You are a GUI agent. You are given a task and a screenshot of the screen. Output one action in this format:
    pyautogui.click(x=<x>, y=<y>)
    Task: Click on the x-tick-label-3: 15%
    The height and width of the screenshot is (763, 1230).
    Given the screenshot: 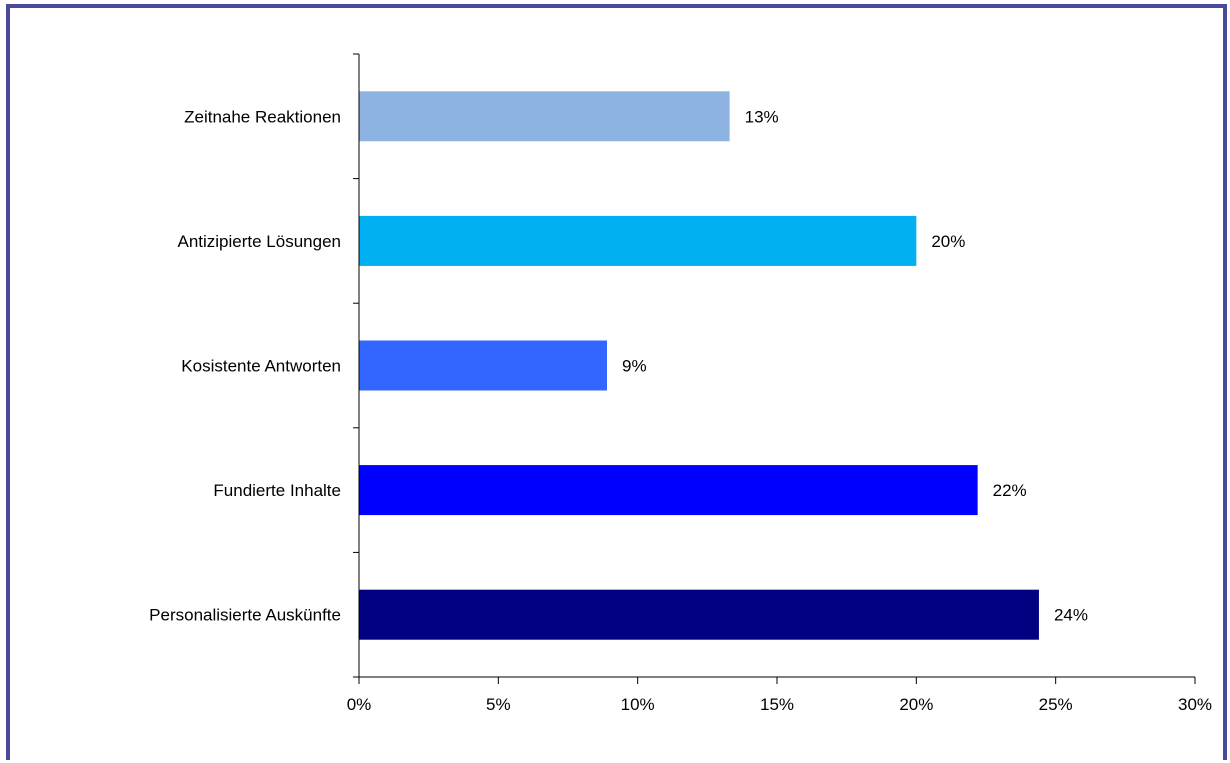 What is the action you would take?
    pyautogui.click(x=777, y=704)
    